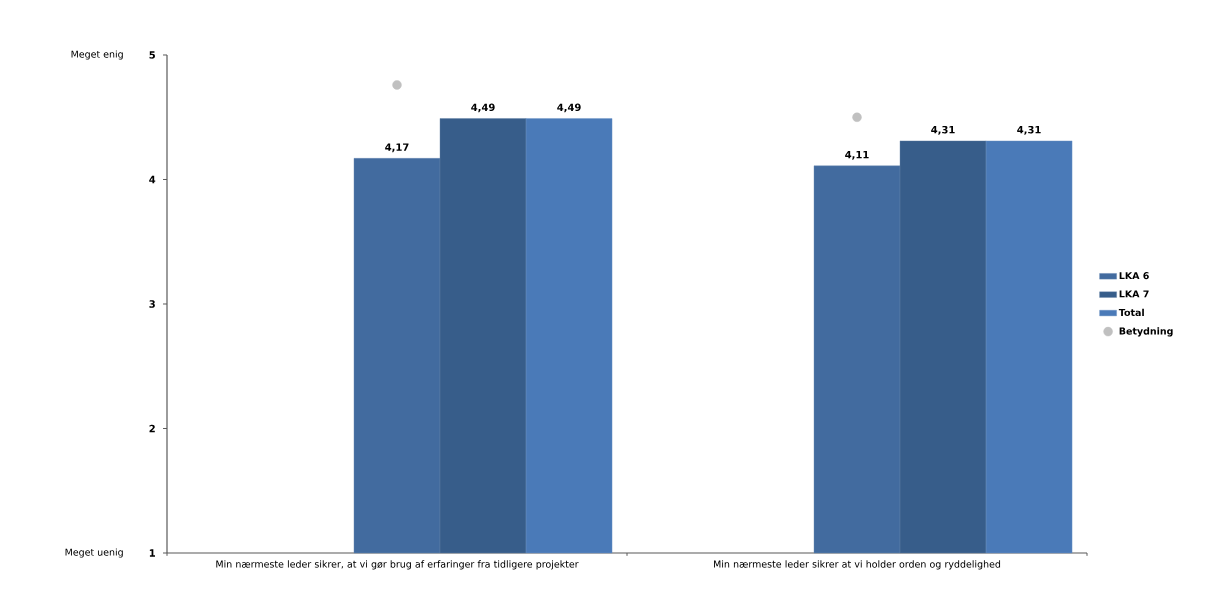  Describe the element at coordinates (857, 155) in the screenshot. I see `data-label: 4,11` at that location.